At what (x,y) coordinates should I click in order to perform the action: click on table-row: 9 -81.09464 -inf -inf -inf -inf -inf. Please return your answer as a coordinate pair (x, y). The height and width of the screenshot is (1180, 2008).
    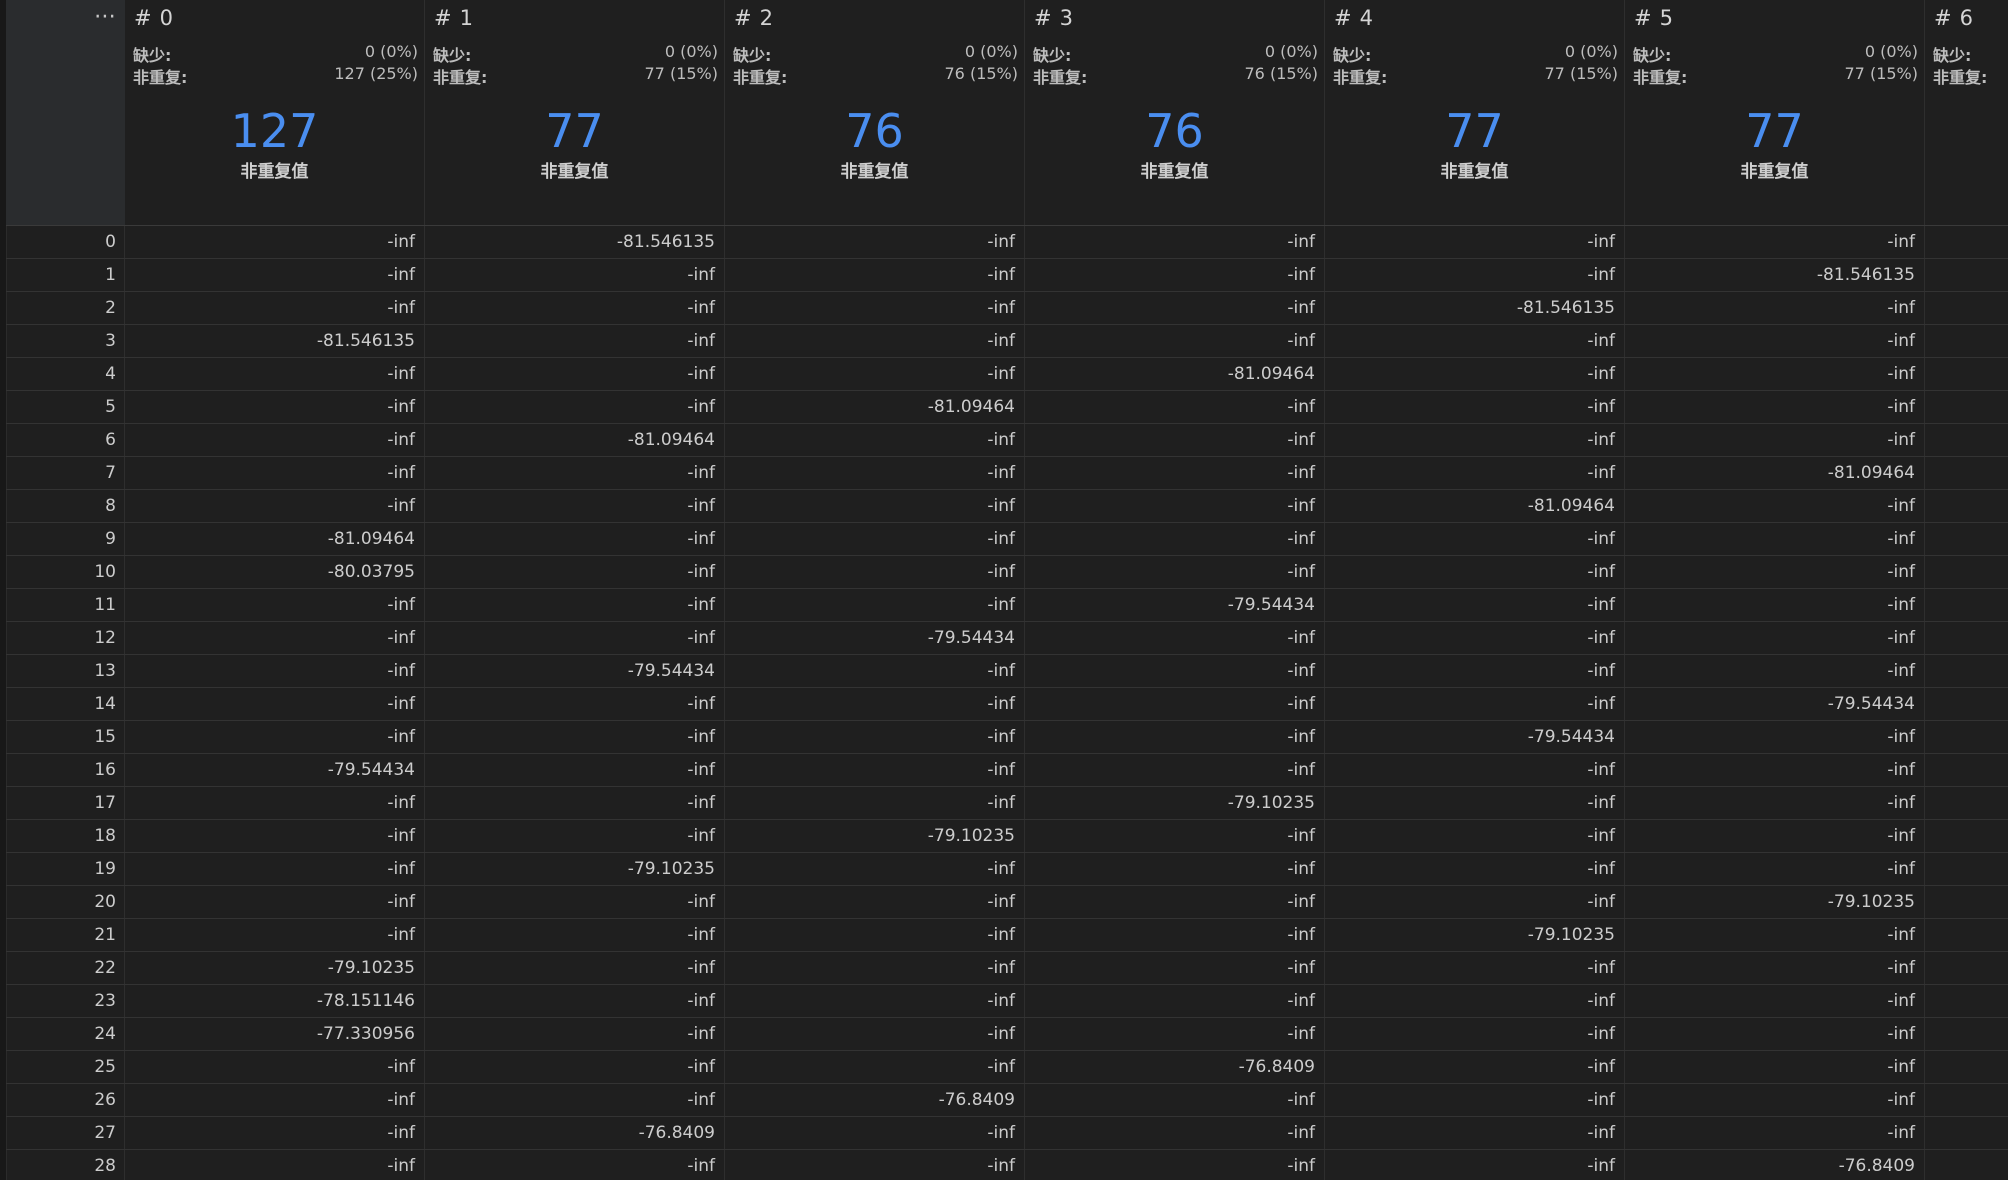
    Looking at the image, I should click on (1007, 539).